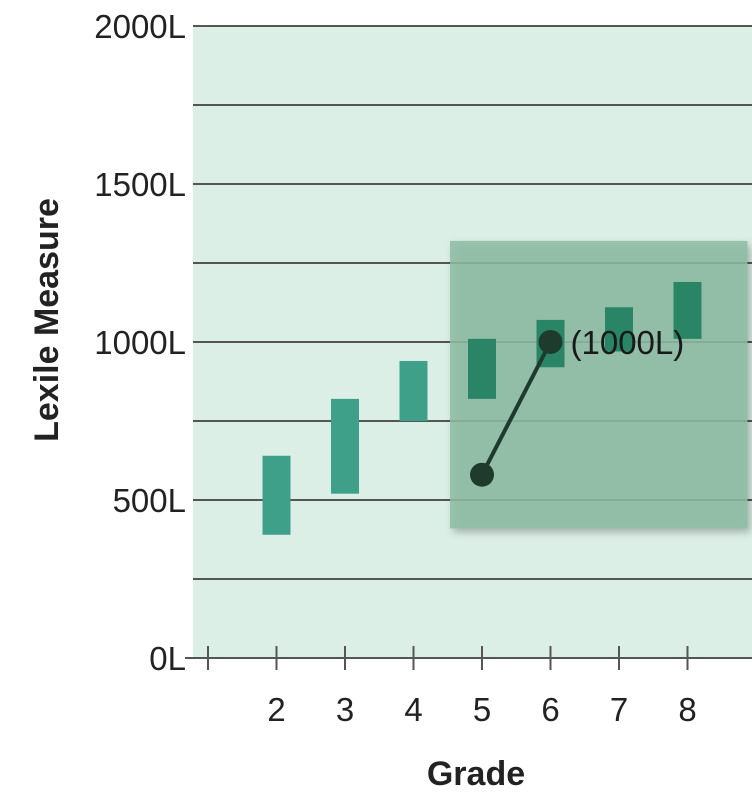 The image size is (752, 792). I want to click on x-axis-title: Grade, so click(476, 773).